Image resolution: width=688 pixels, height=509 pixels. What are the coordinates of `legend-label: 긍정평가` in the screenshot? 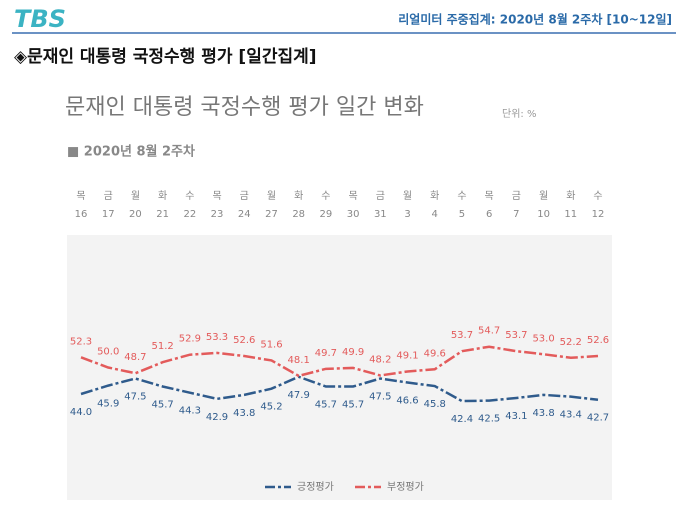 It's located at (315, 487).